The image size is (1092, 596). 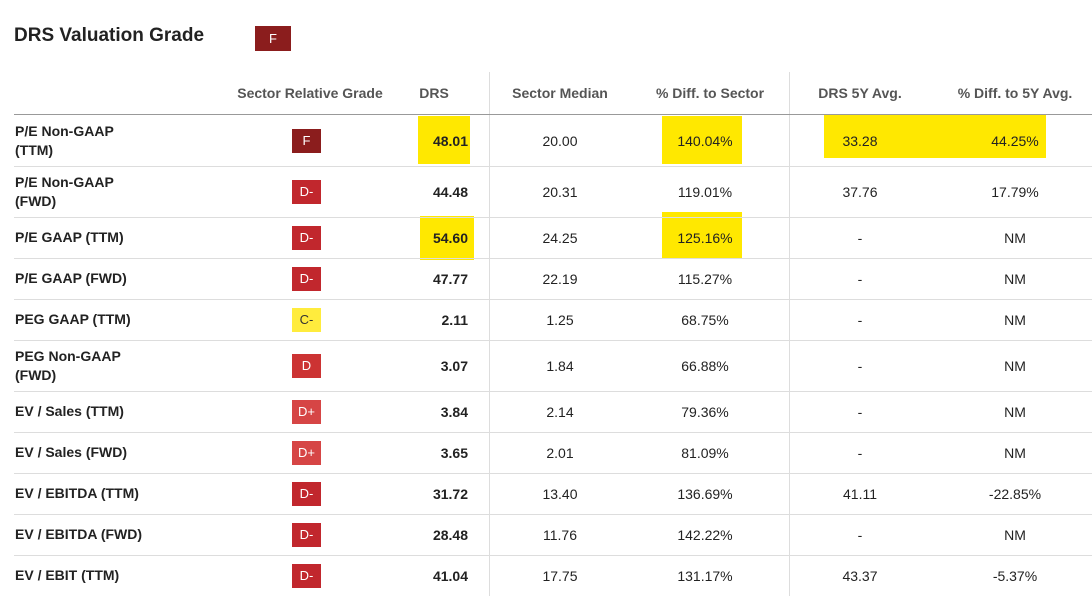 I want to click on value: 1.25, so click(x=560, y=319).